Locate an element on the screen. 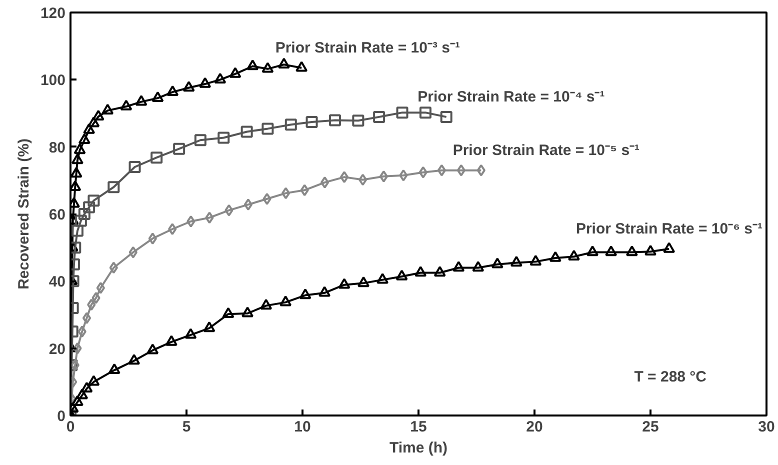 The image size is (778, 465). y-tick-label: 120 is located at coordinates (53, 13).